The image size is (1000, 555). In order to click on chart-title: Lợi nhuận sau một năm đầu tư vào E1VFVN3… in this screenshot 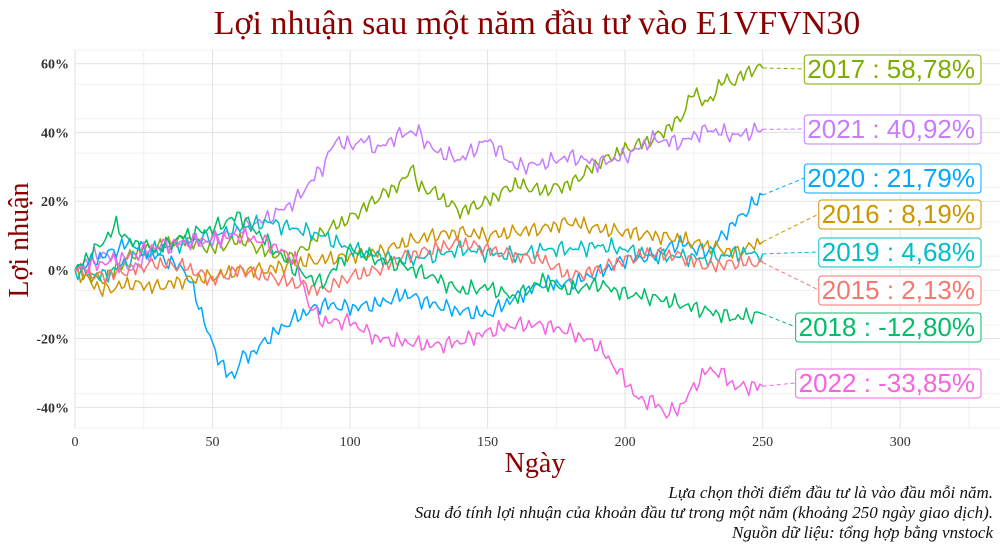, I will do `click(537, 23)`.